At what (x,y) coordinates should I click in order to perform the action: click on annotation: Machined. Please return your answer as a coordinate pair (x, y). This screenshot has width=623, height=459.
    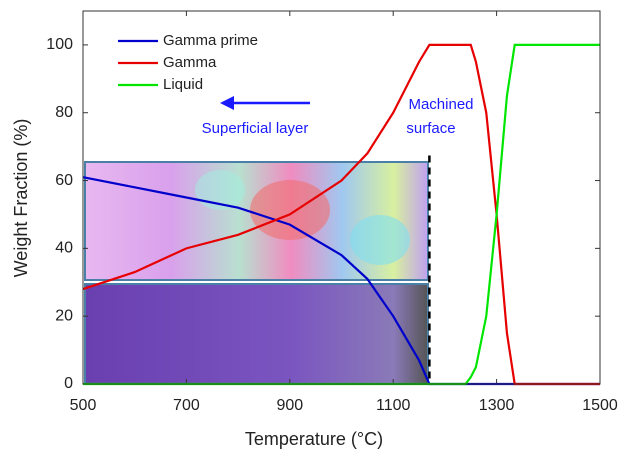
    Looking at the image, I should click on (440, 104).